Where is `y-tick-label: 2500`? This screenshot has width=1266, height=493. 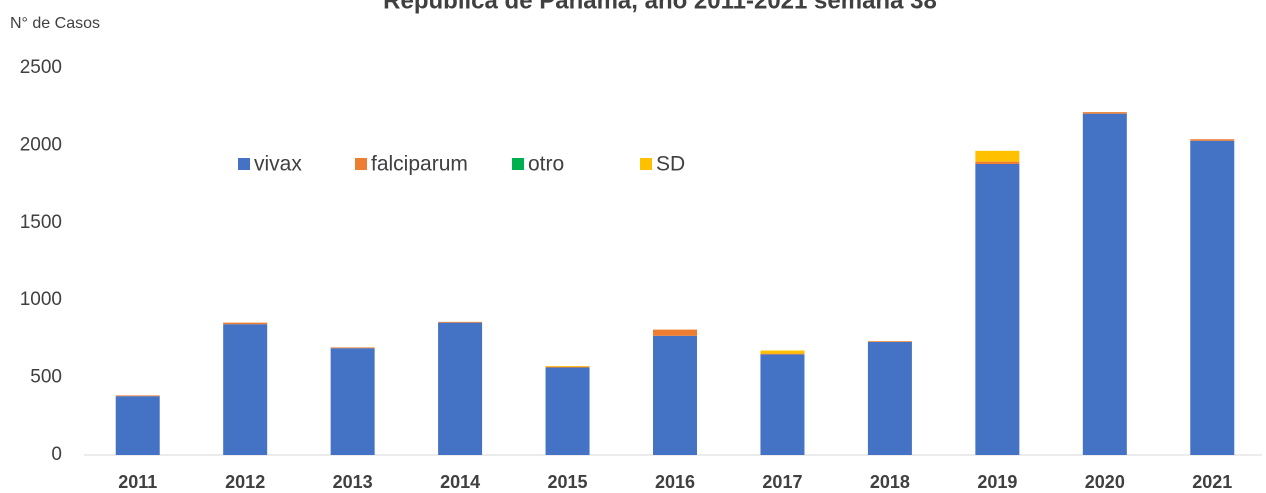
y-tick-label: 2500 is located at coordinates (41, 67).